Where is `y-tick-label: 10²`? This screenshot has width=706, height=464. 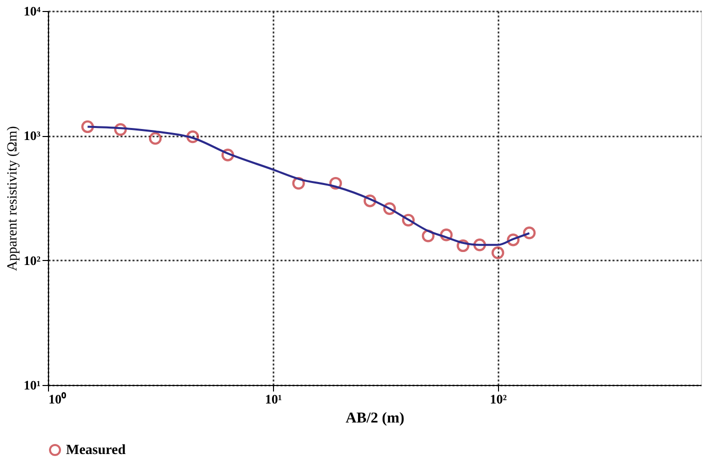
y-tick-label: 10² is located at coordinates (32, 260).